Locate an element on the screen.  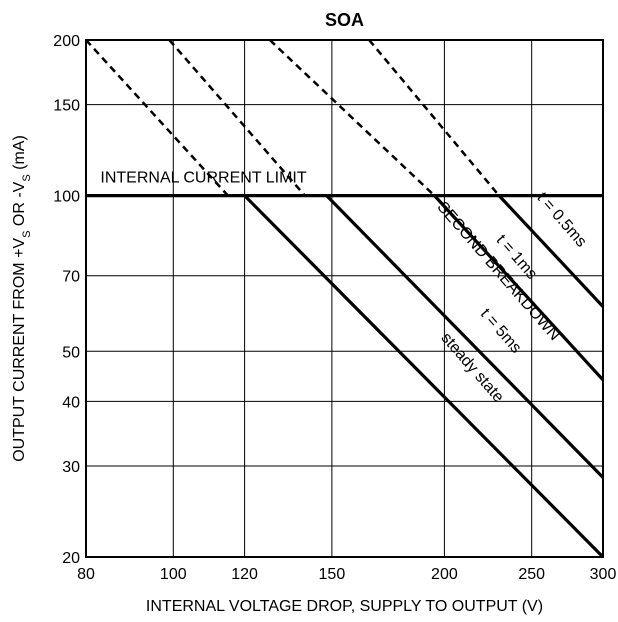
series-line-t05 is located at coordinates (551, 251).